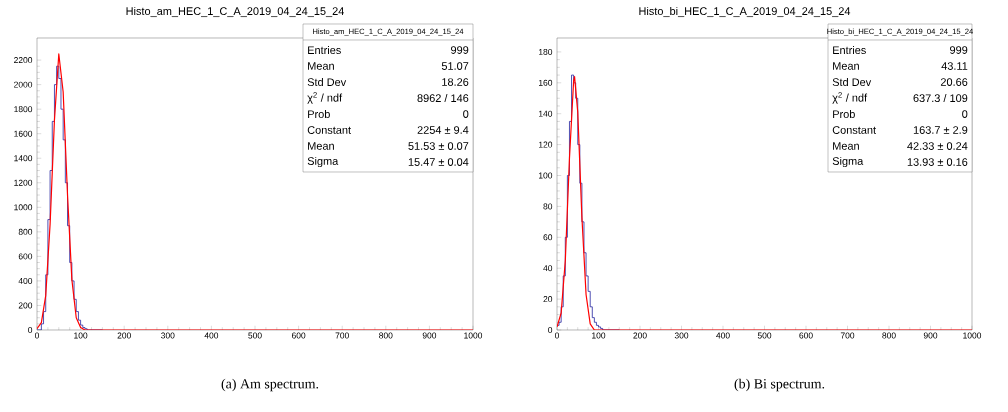 The image size is (1008, 412). Describe the element at coordinates (548, 237) in the screenshot. I see `y-tick-label: 60` at that location.